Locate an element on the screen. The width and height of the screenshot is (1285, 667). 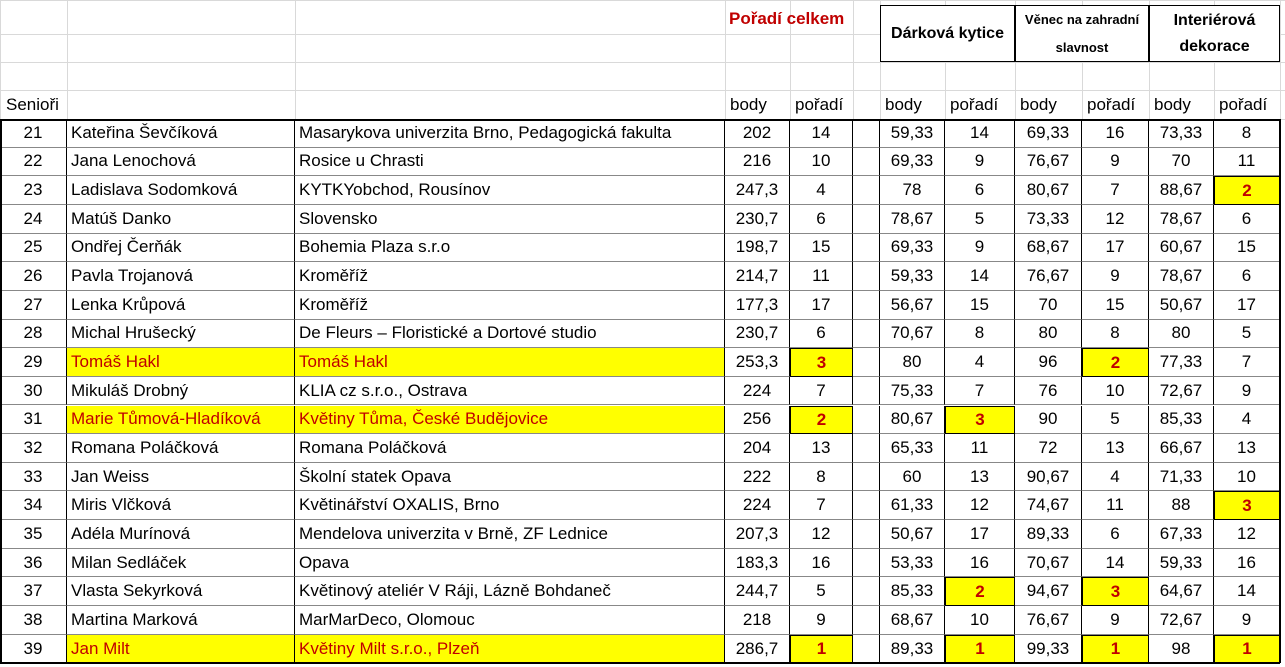
score-cell: 80 is located at coordinates (912, 362).